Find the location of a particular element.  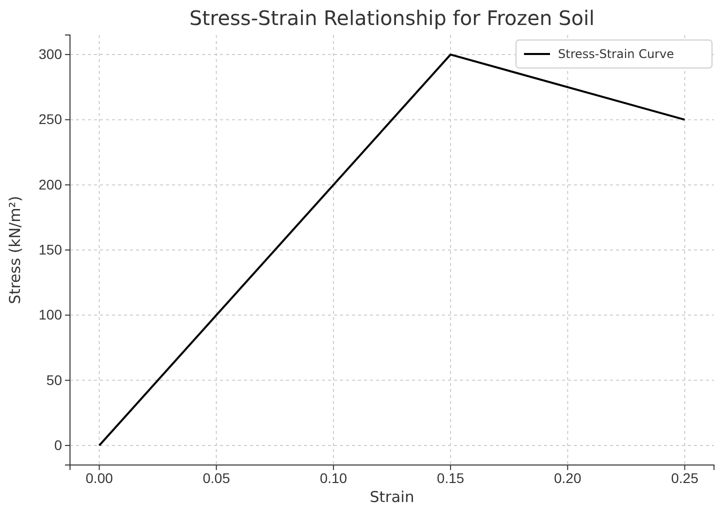

y-tick-label: 250 is located at coordinates (50, 119).